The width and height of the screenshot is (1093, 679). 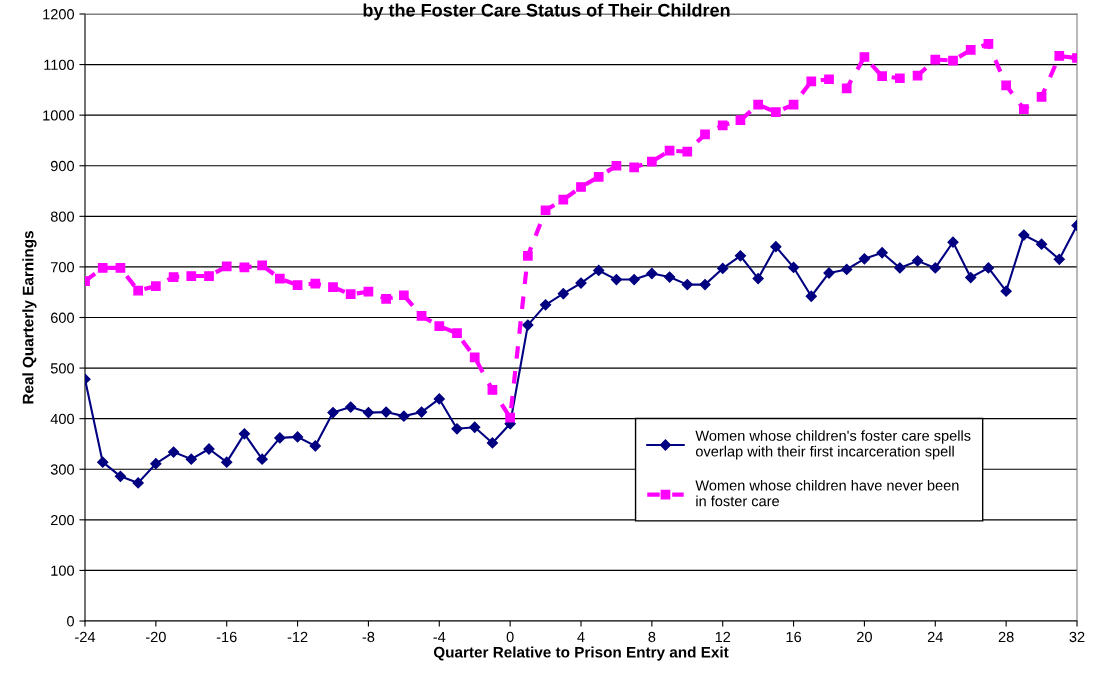 I want to click on x-tick-label: -12, so click(x=297, y=636).